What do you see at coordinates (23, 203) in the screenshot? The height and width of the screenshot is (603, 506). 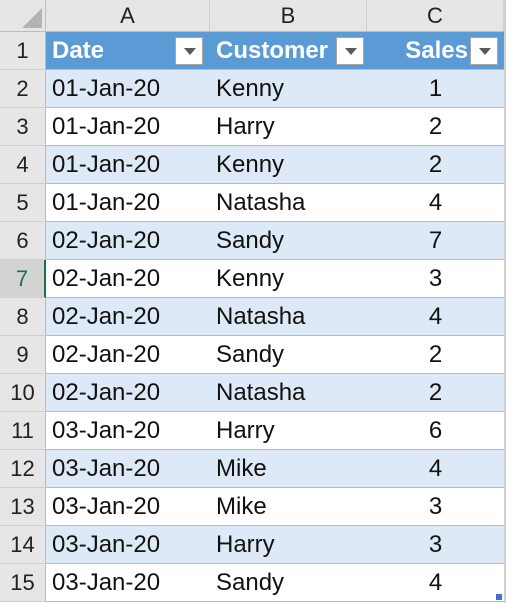 I see `row-header-5: 5` at bounding box center [23, 203].